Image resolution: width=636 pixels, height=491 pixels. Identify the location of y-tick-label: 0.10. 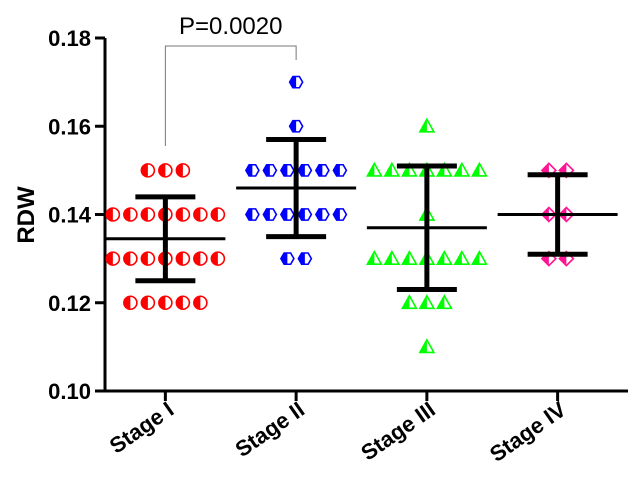
(69, 391).